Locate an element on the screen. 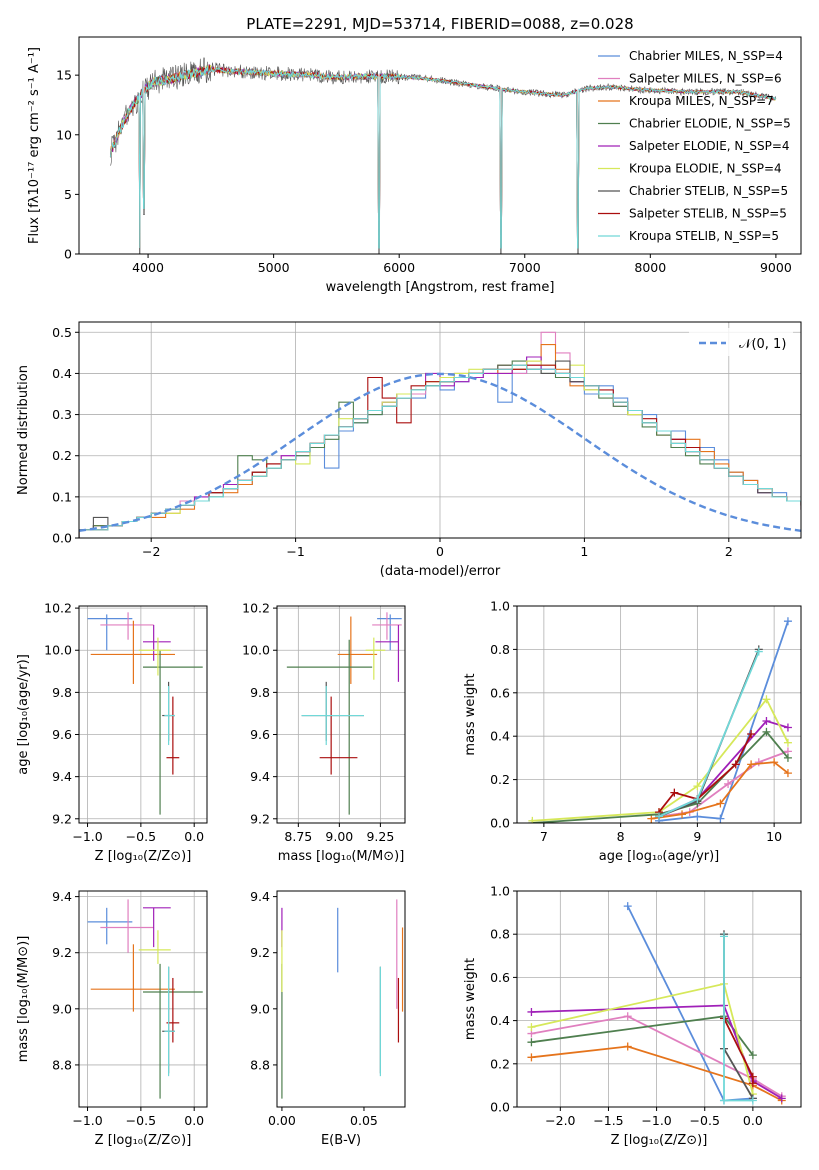 This screenshot has width=819, height=1170. x-tick-label: 0.00 is located at coordinates (282, 1120).